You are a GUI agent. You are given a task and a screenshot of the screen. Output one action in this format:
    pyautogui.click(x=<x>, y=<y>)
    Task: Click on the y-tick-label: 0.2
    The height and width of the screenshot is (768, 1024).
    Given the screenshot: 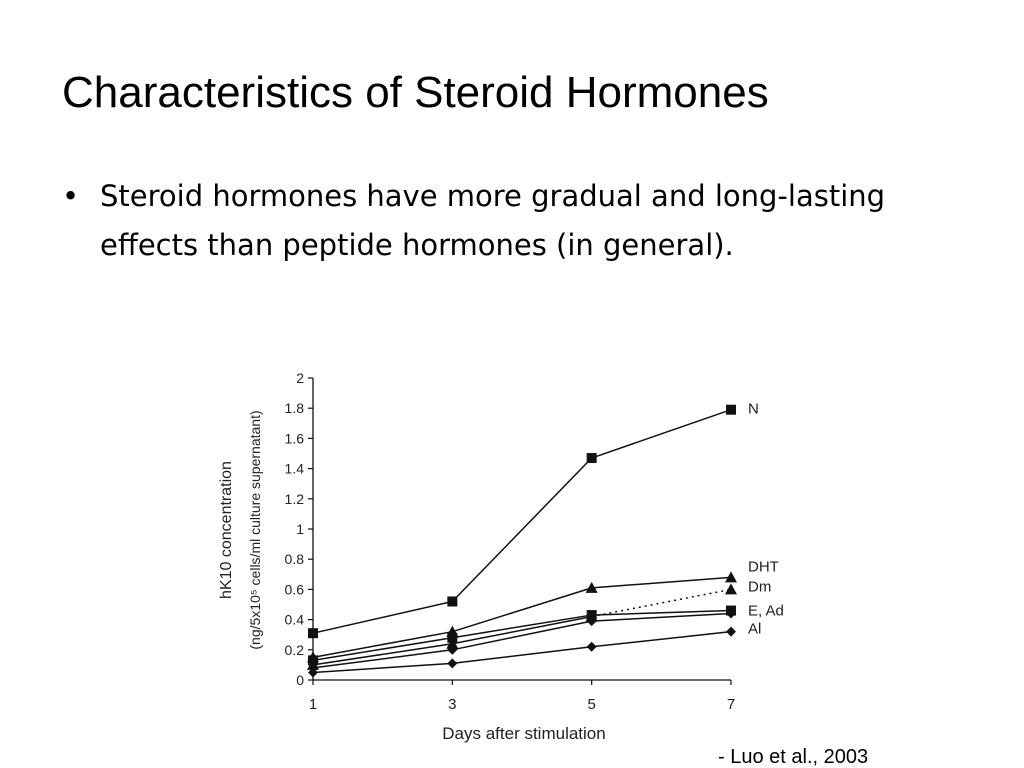 What is the action you would take?
    pyautogui.click(x=295, y=650)
    